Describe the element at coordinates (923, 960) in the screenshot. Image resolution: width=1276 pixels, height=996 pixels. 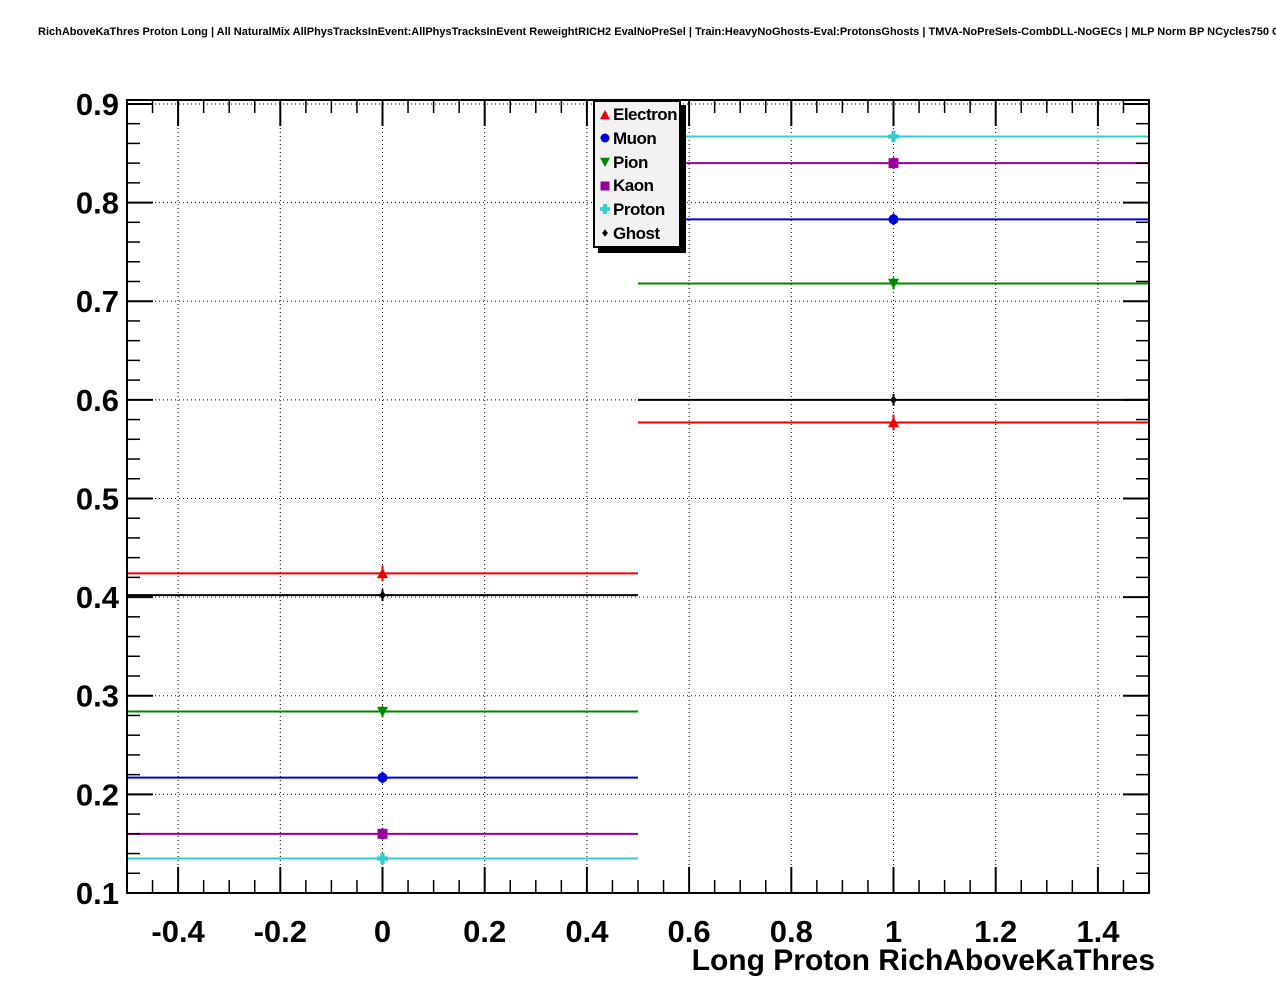
I see `x-axis-title: Long Proton RichAboveKaThres` at that location.